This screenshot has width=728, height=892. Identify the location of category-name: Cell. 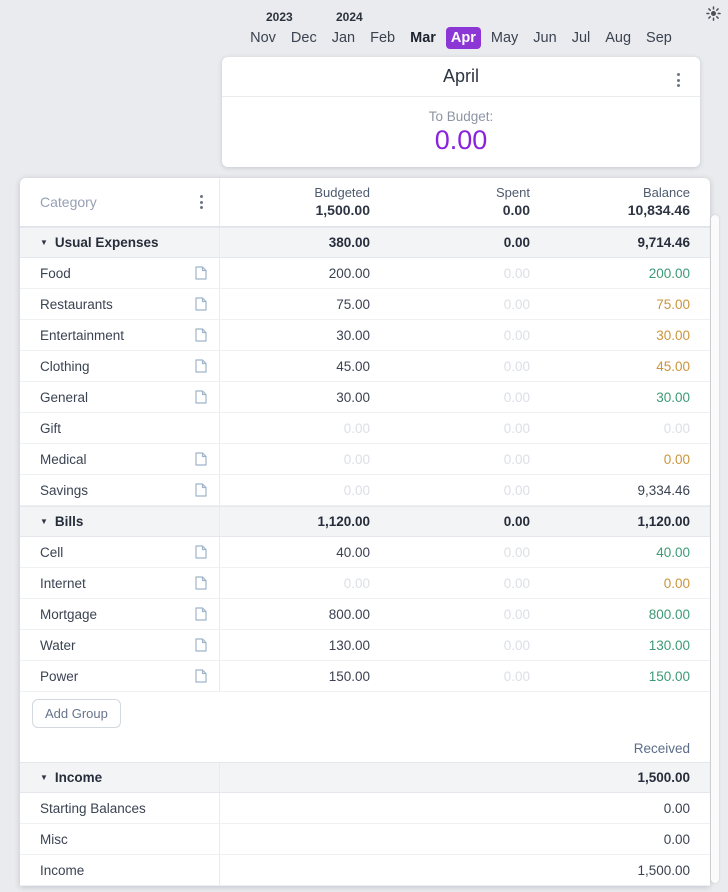
(52, 552).